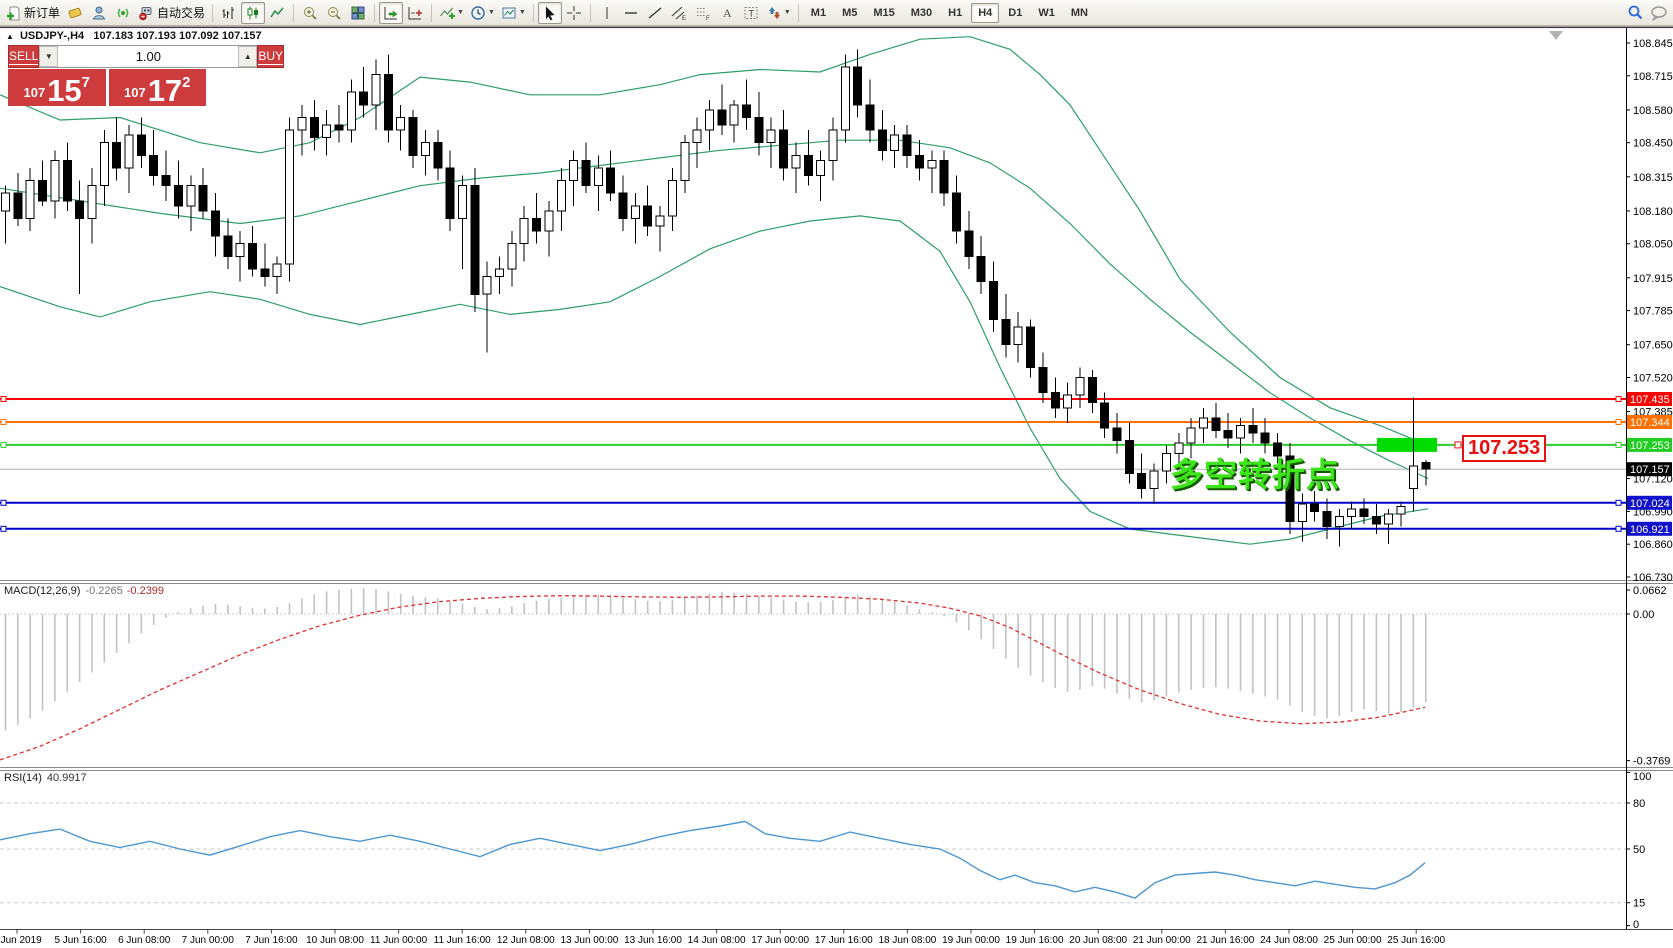  What do you see at coordinates (148, 56) in the screenshot?
I see `volume-input` at bounding box center [148, 56].